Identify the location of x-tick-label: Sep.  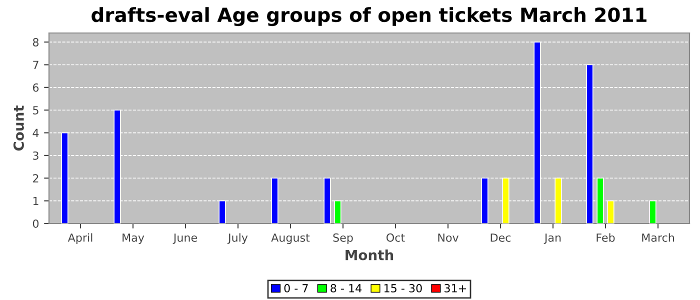
(343, 238).